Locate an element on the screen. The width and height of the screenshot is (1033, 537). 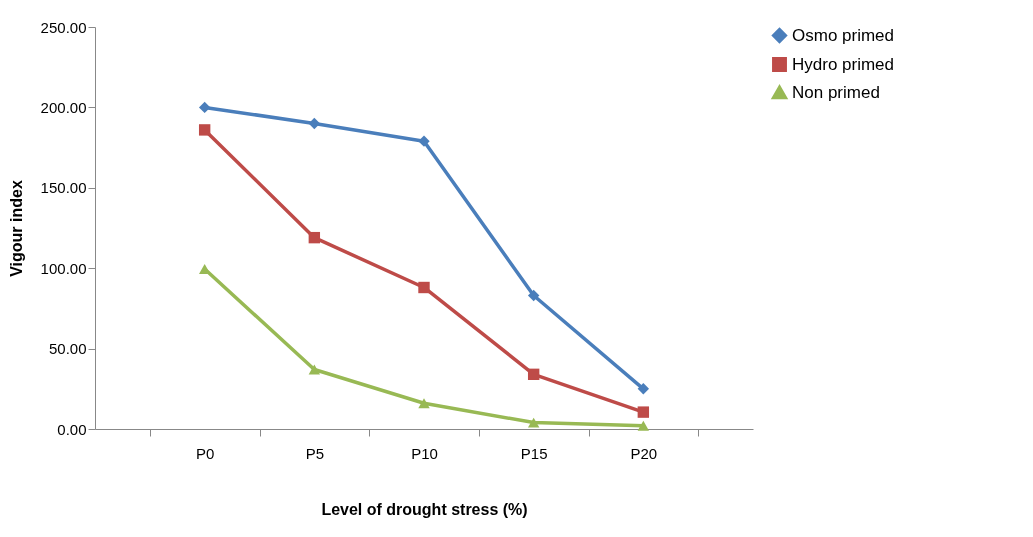
y-tick-label: 50.00 is located at coordinates (67, 349).